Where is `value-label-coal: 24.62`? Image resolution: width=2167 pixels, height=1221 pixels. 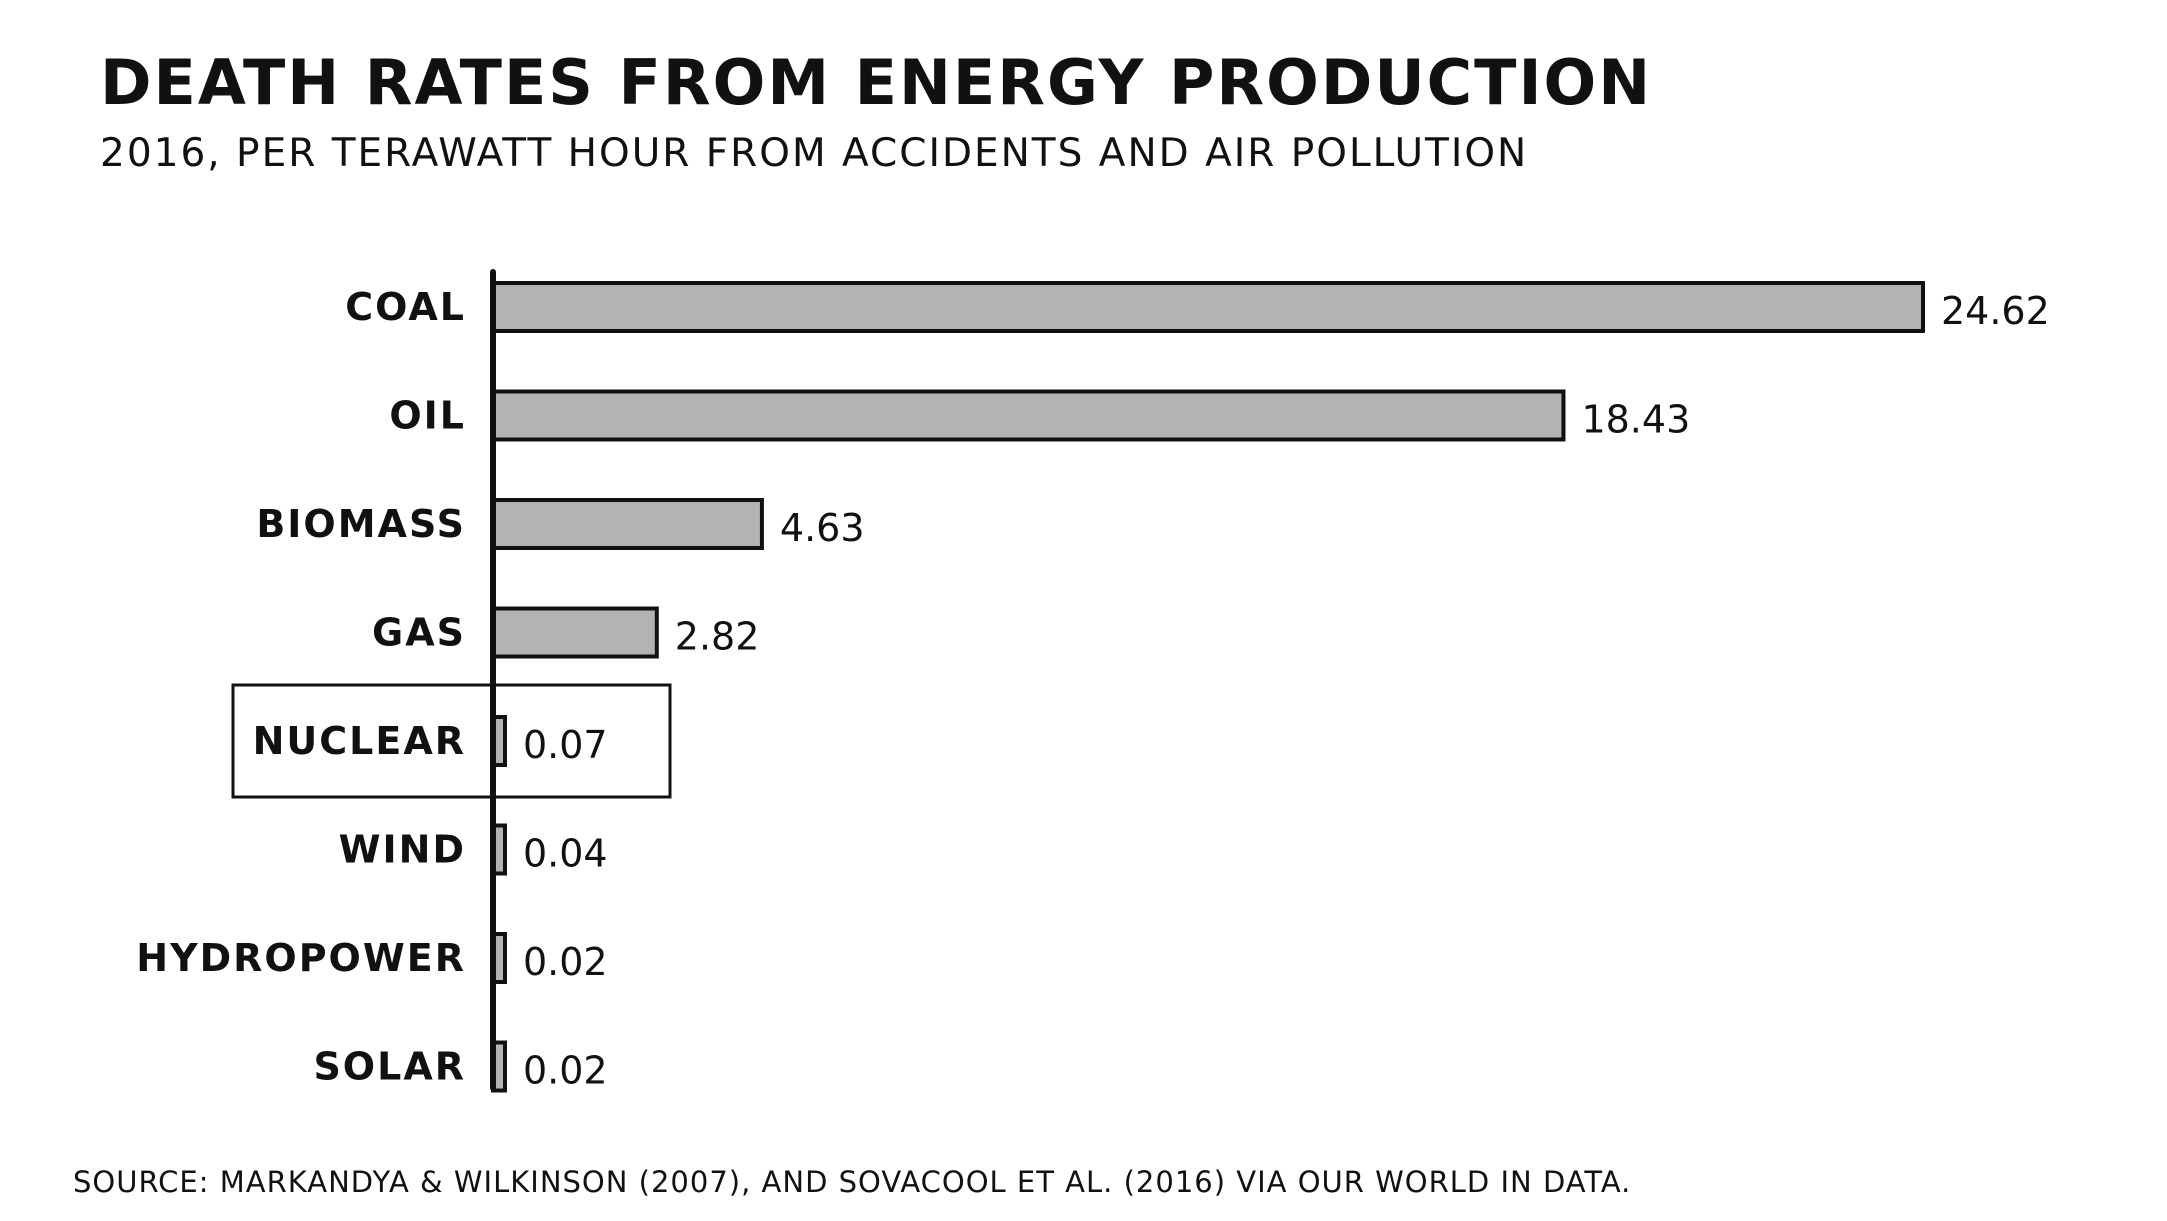 value-label-coal: 24.62 is located at coordinates (1995, 311).